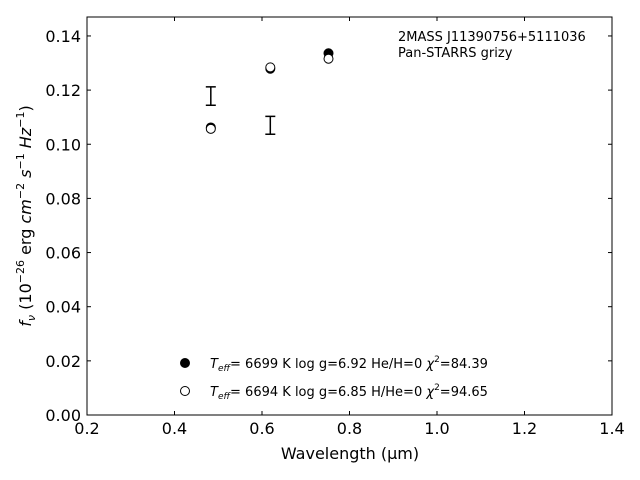 The image size is (640, 480). What do you see at coordinates (63, 198) in the screenshot?
I see `y-tick-label: 0.08` at bounding box center [63, 198].